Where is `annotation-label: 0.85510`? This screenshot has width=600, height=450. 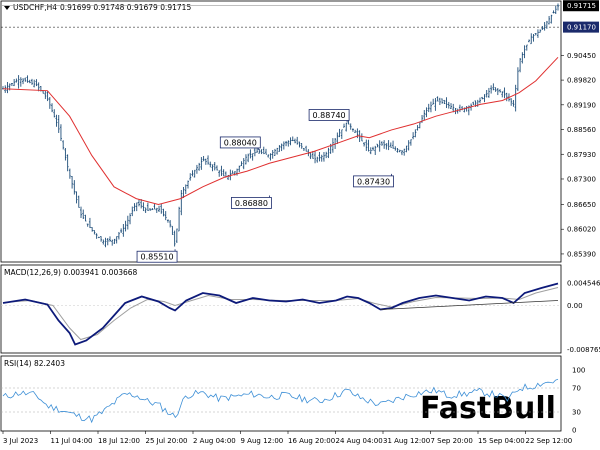
annotation-label: 0.85510 is located at coordinates (157, 257).